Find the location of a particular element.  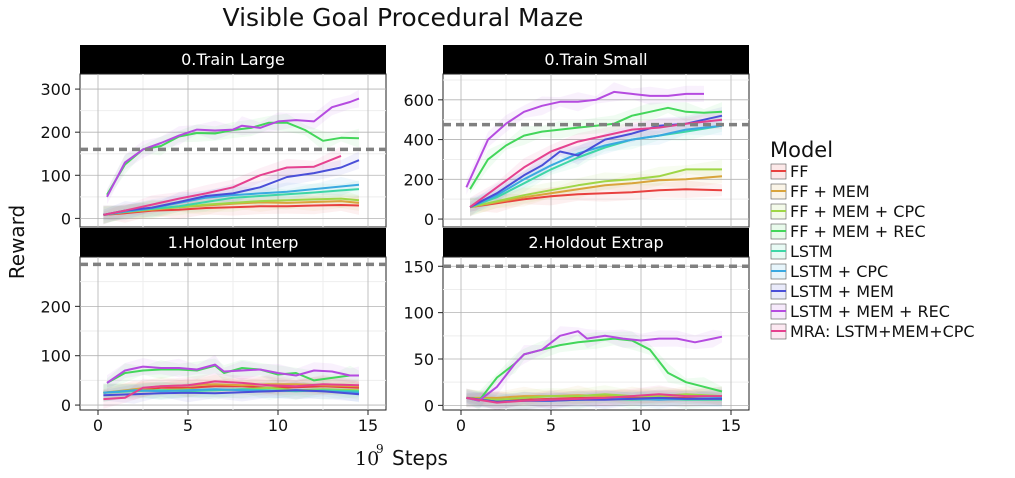

panel-title: 0.Train Small is located at coordinates (595, 59).